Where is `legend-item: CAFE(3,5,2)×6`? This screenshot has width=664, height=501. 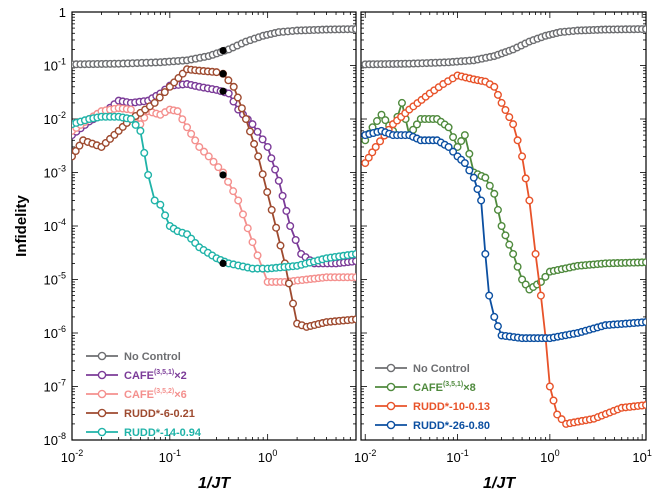 legend-item: CAFE(3,5,2)×6 is located at coordinates (136, 394).